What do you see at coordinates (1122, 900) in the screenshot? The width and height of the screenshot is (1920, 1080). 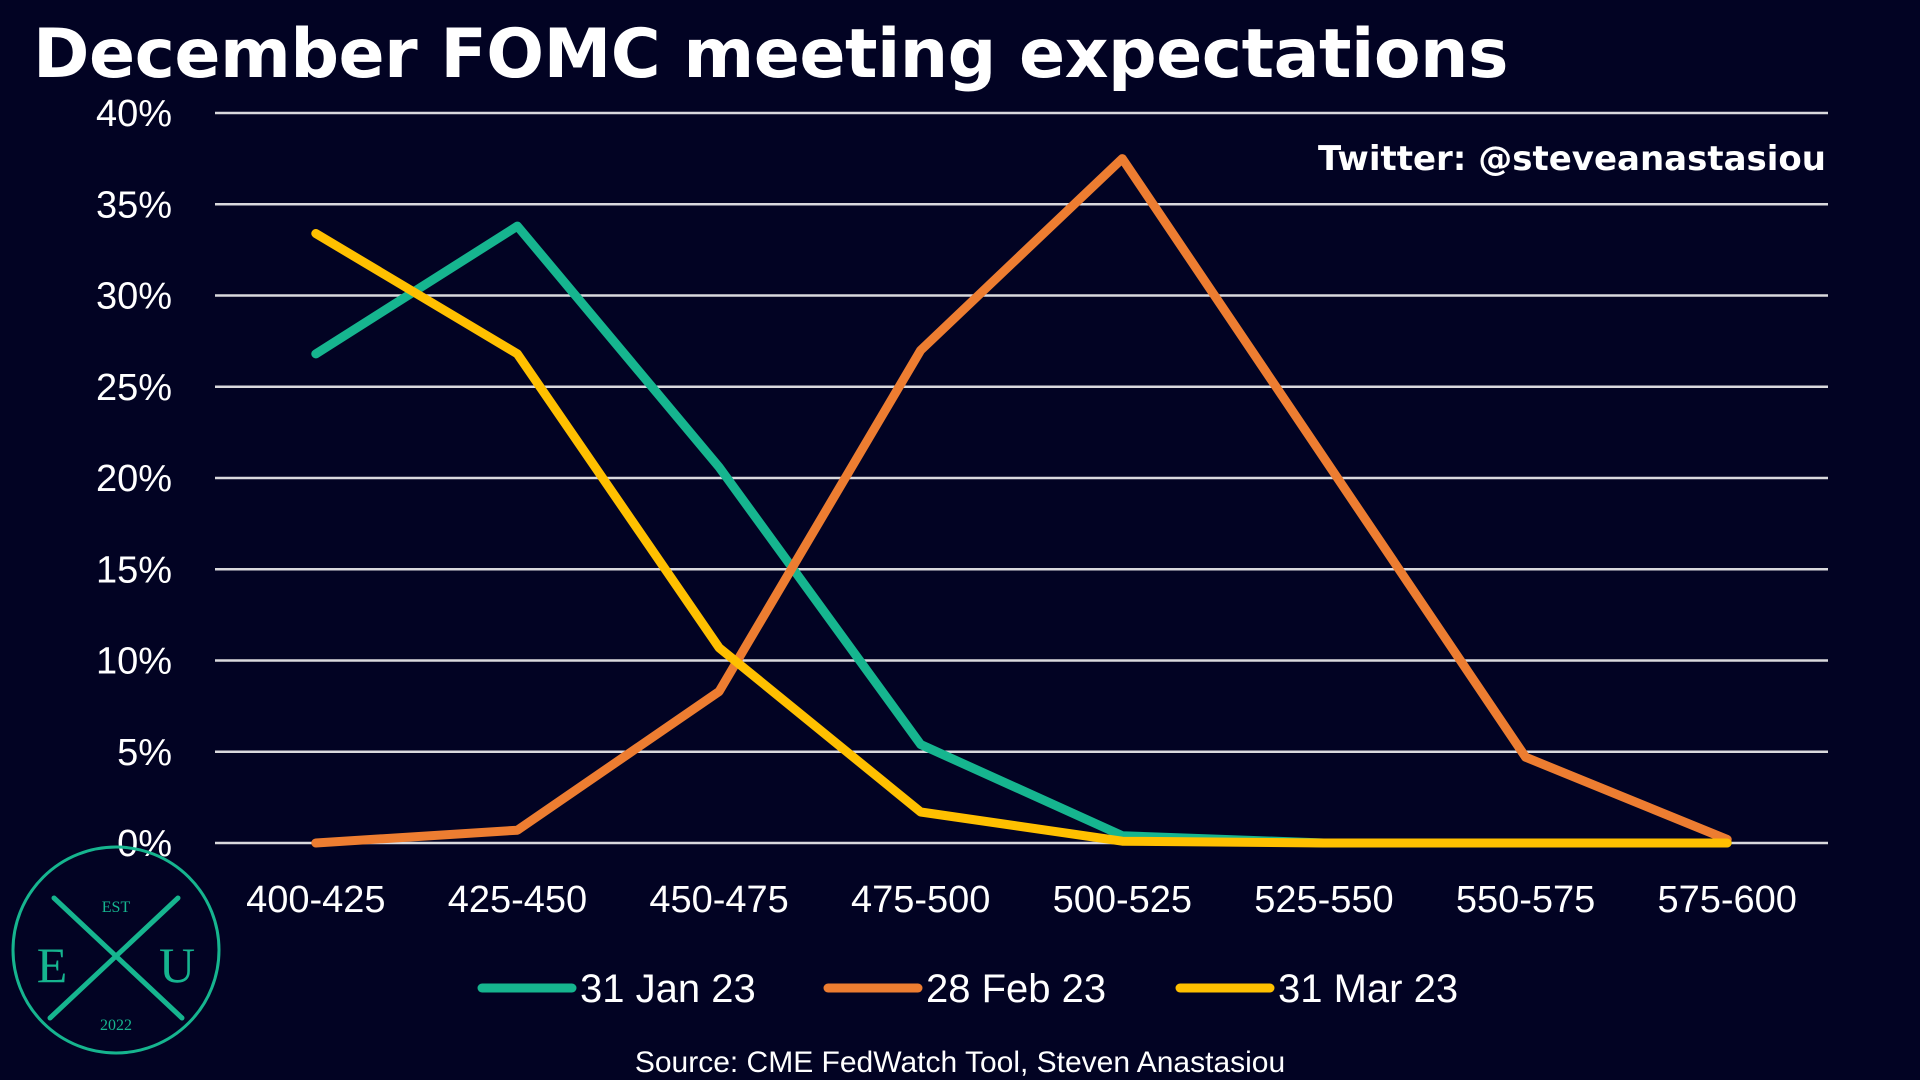 I see `x-tick-label: 500-525` at bounding box center [1122, 900].